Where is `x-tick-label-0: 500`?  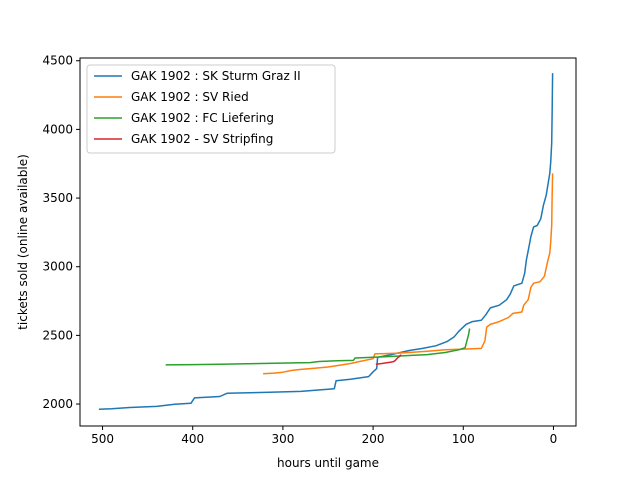
x-tick-label-0: 500 is located at coordinates (102, 439).